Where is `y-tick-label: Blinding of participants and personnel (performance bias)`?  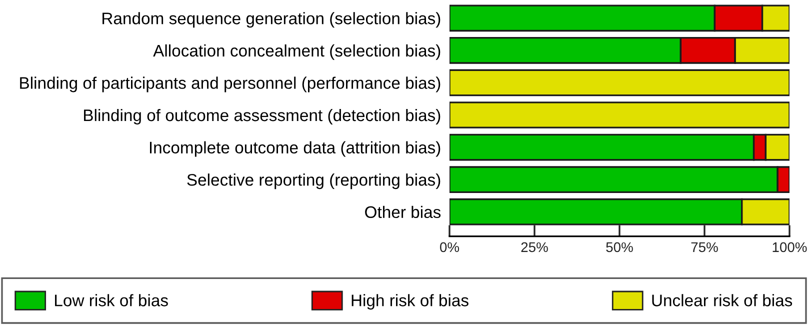 y-tick-label: Blinding of participants and personnel (performance bias) is located at coordinates (230, 84).